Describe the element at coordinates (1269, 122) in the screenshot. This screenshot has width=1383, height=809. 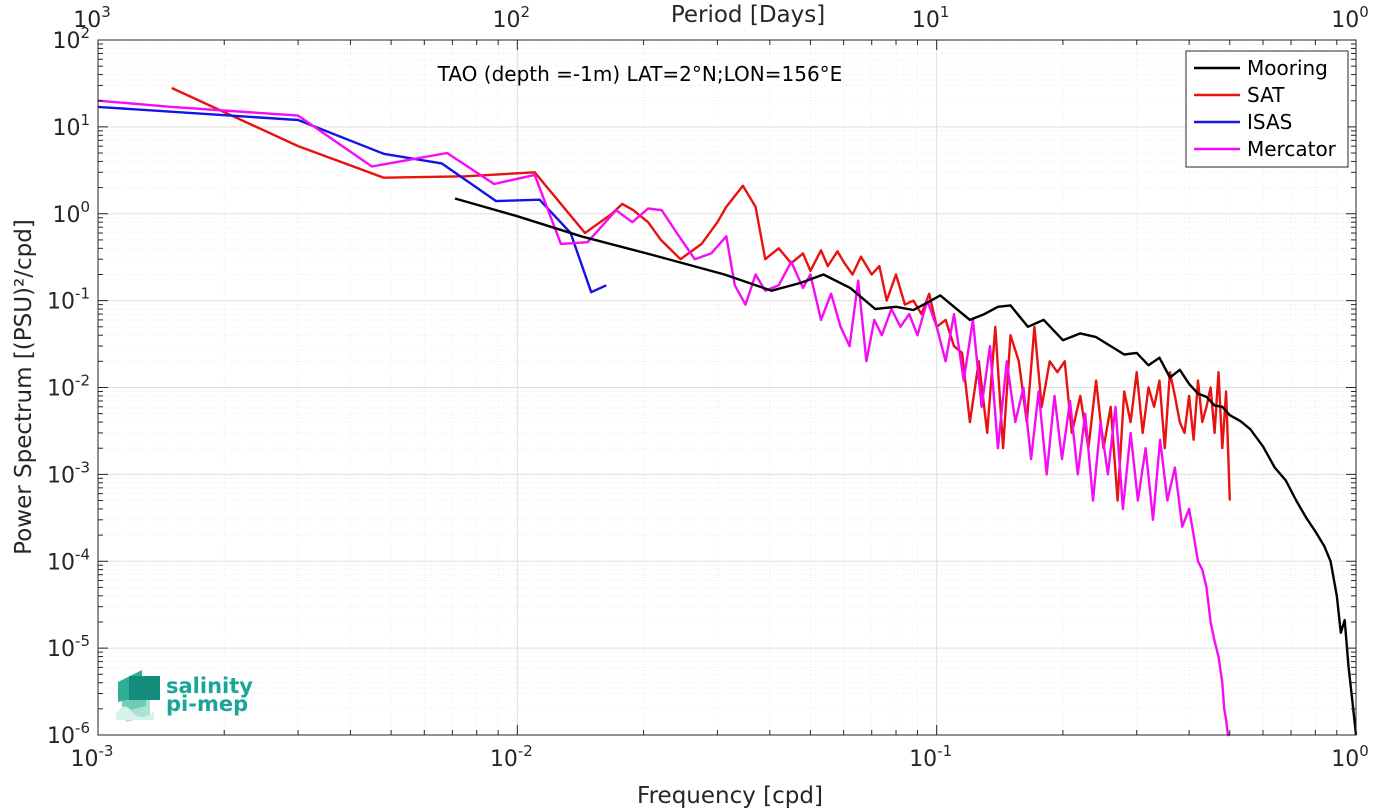
I see `legend-label-isas: ISAS` at that location.